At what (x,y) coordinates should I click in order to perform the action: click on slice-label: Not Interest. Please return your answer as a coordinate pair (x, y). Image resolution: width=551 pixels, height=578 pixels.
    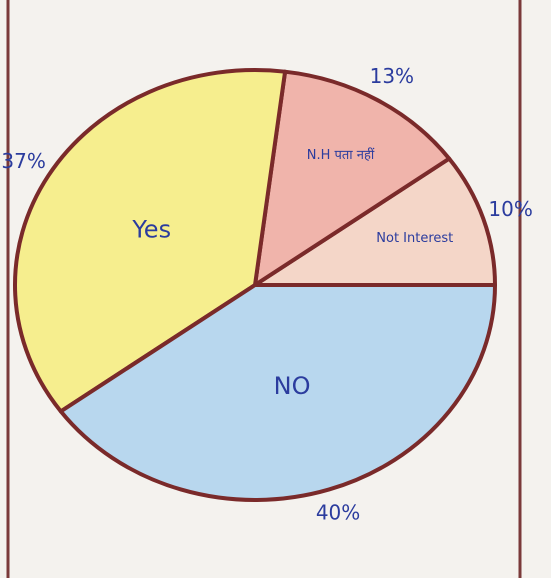
    Looking at the image, I should click on (414, 238).